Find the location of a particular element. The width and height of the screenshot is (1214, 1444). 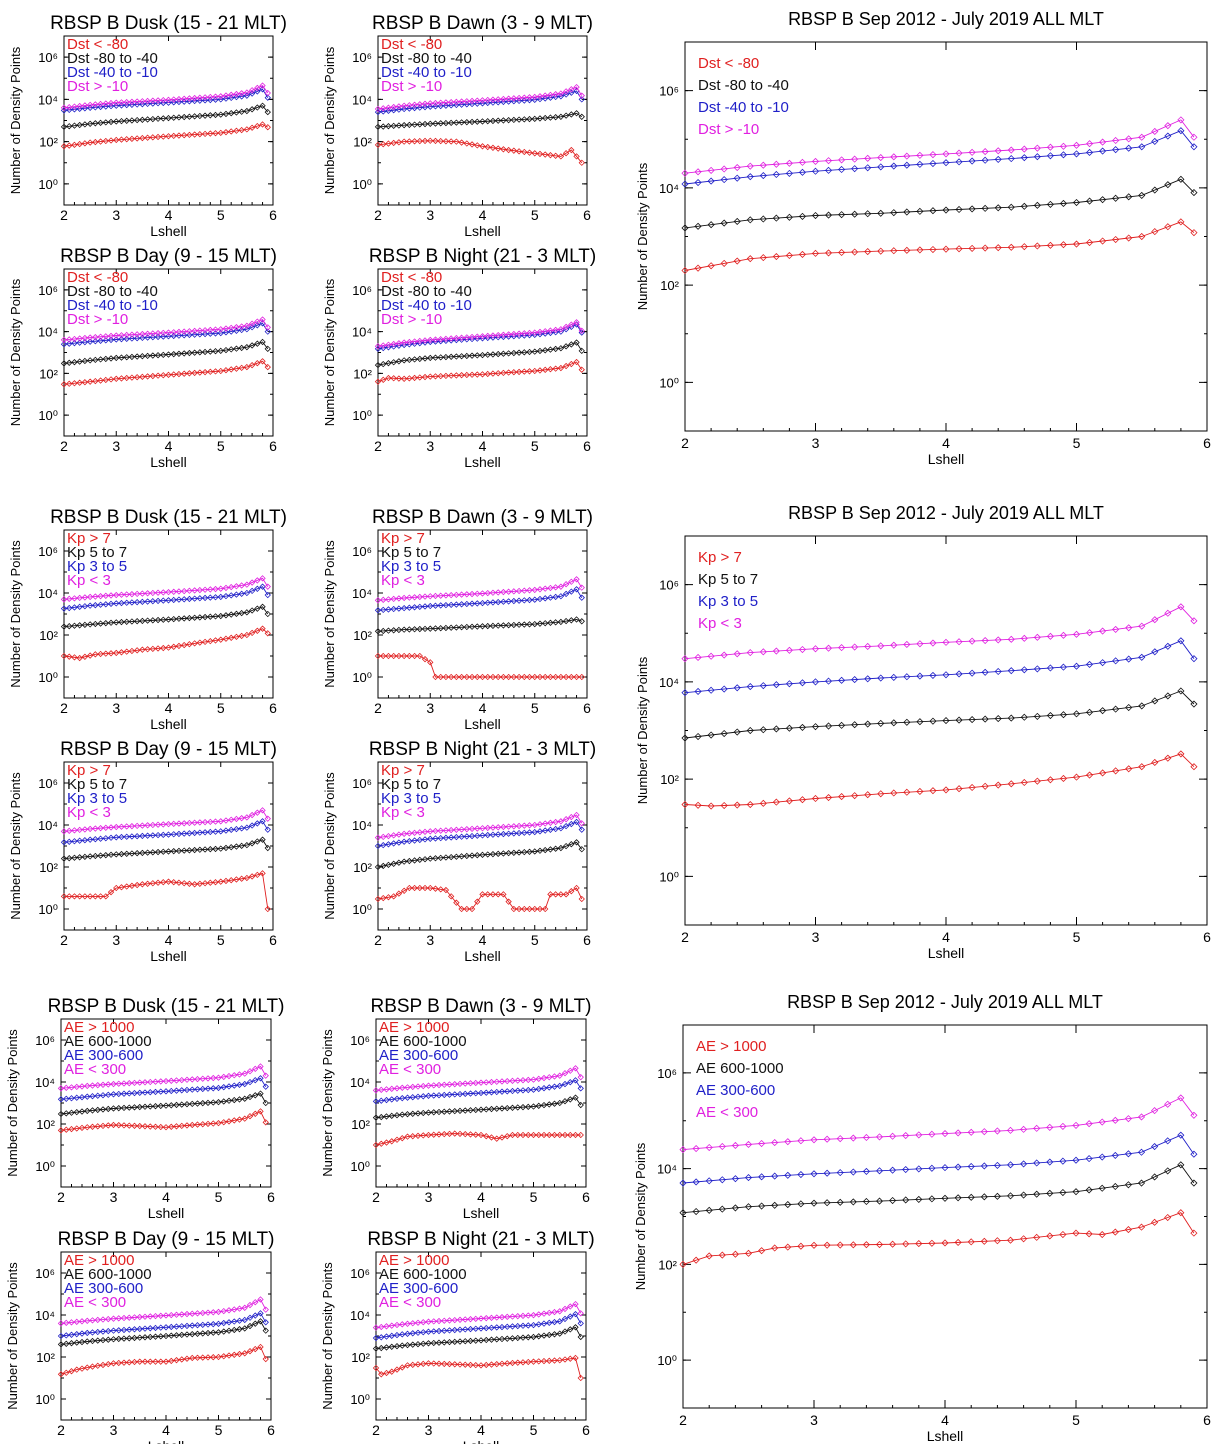

y-tick-label: 10⁴ is located at coordinates (362, 332).